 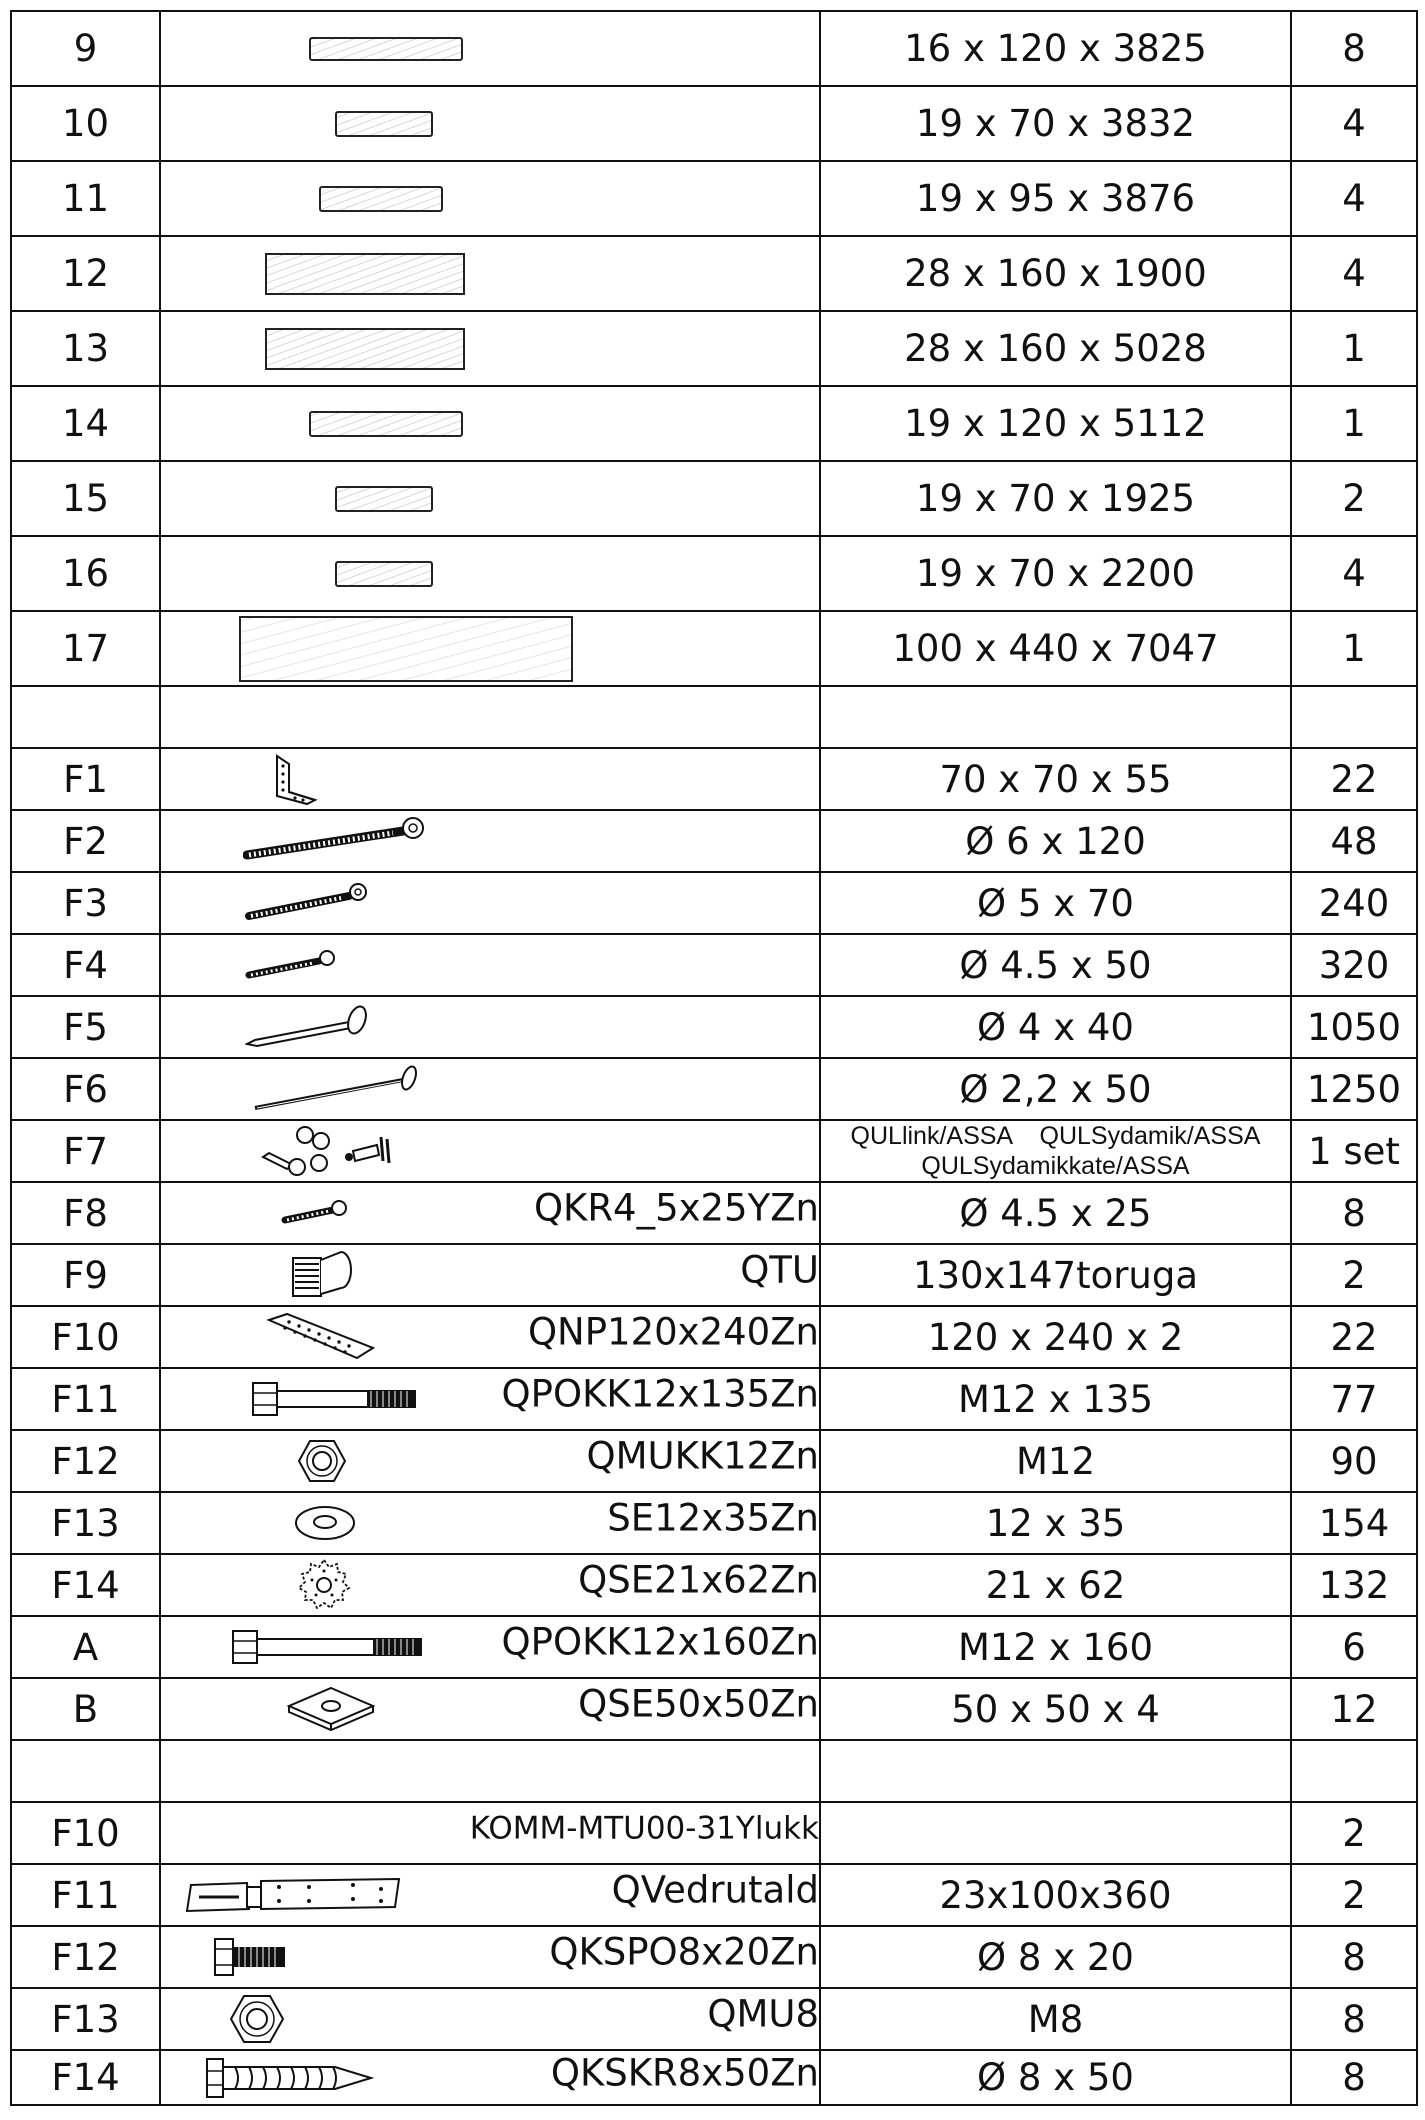 I want to click on part-code: QSE50x50Zn, so click(x=698, y=1704).